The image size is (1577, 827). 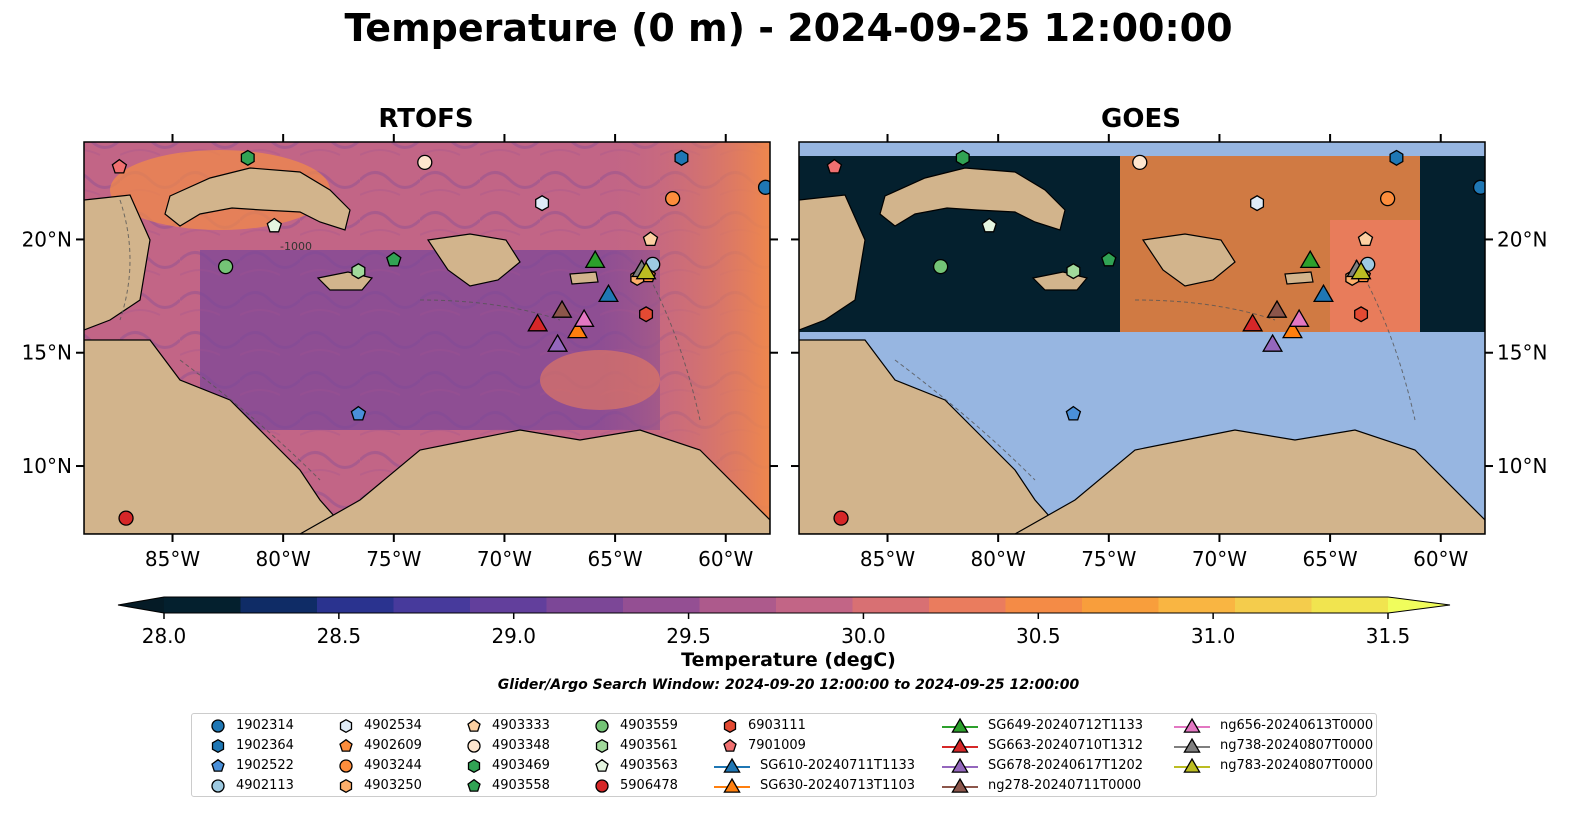 I want to click on colorbar-over, so click(x=1419, y=605).